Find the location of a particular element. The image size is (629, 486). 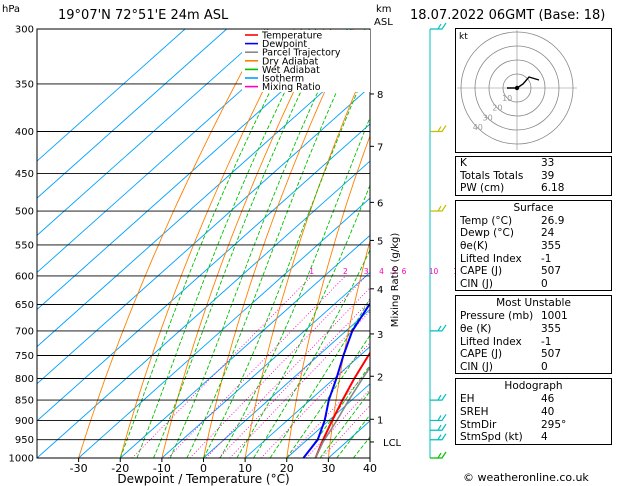

legend-entry: Temperature is located at coordinates (291, 36).